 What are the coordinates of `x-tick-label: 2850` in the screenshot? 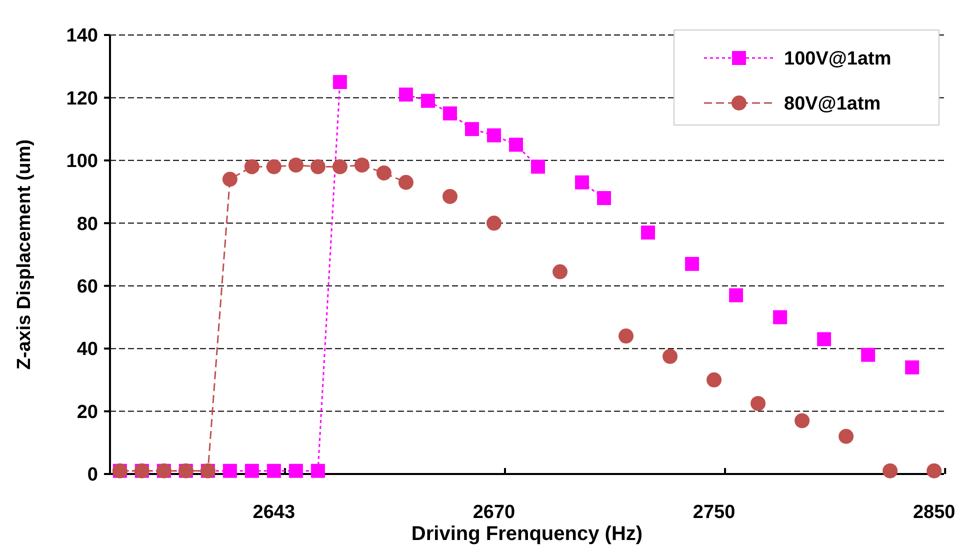 It's located at (934, 512).